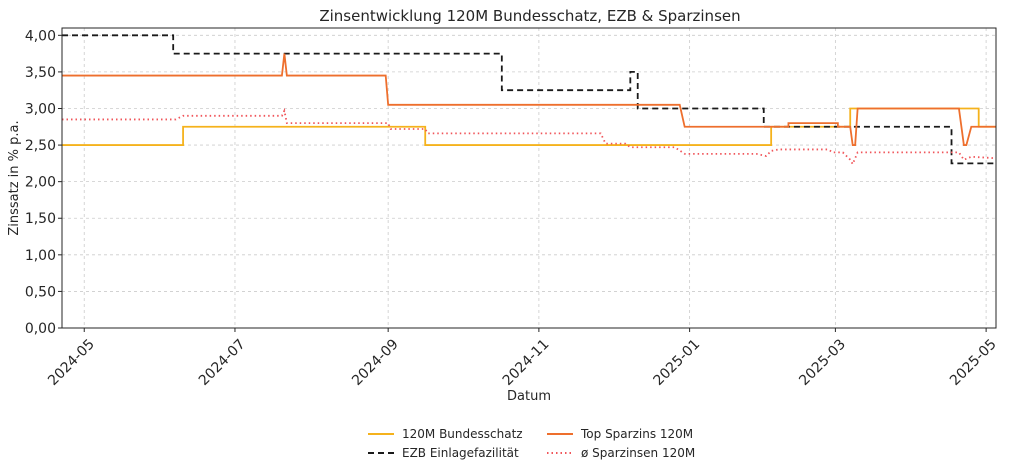 The height and width of the screenshot is (473, 1024). Describe the element at coordinates (40, 219) in the screenshot. I see `y-tick-label: 1,50` at that location.